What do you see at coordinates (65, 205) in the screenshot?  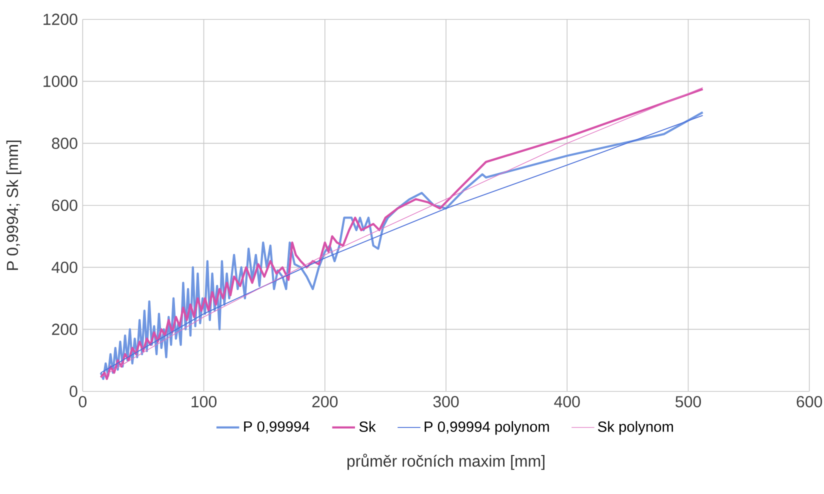 I see `y-tick-label: 600` at bounding box center [65, 205].